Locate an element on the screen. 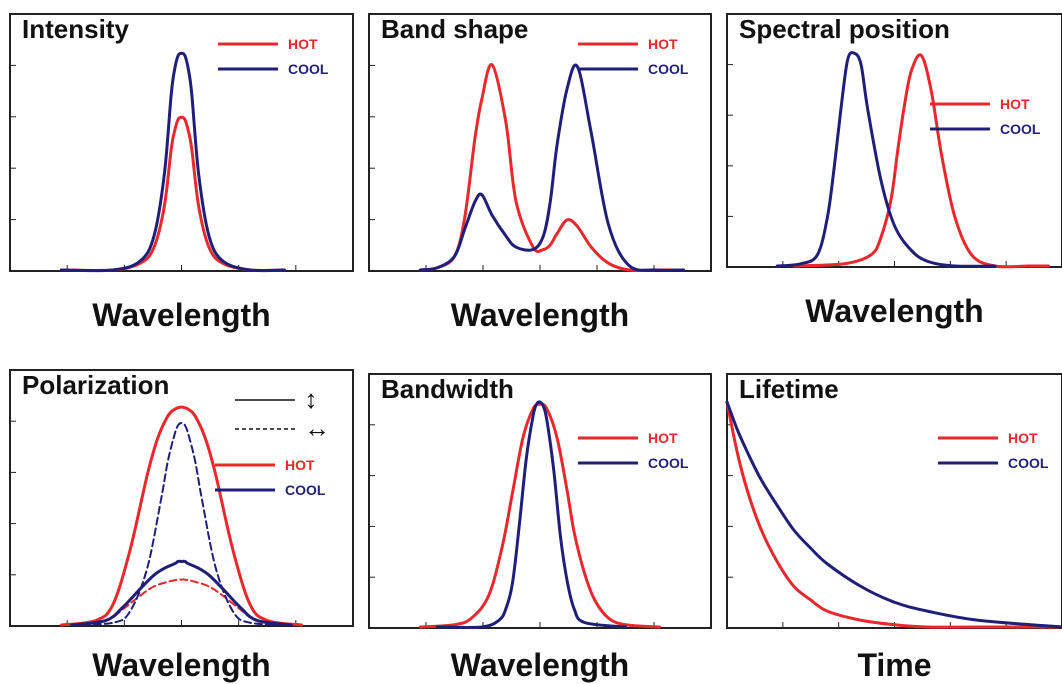 This screenshot has width=1062, height=684. series-line-hot-solid is located at coordinates (181, 516).